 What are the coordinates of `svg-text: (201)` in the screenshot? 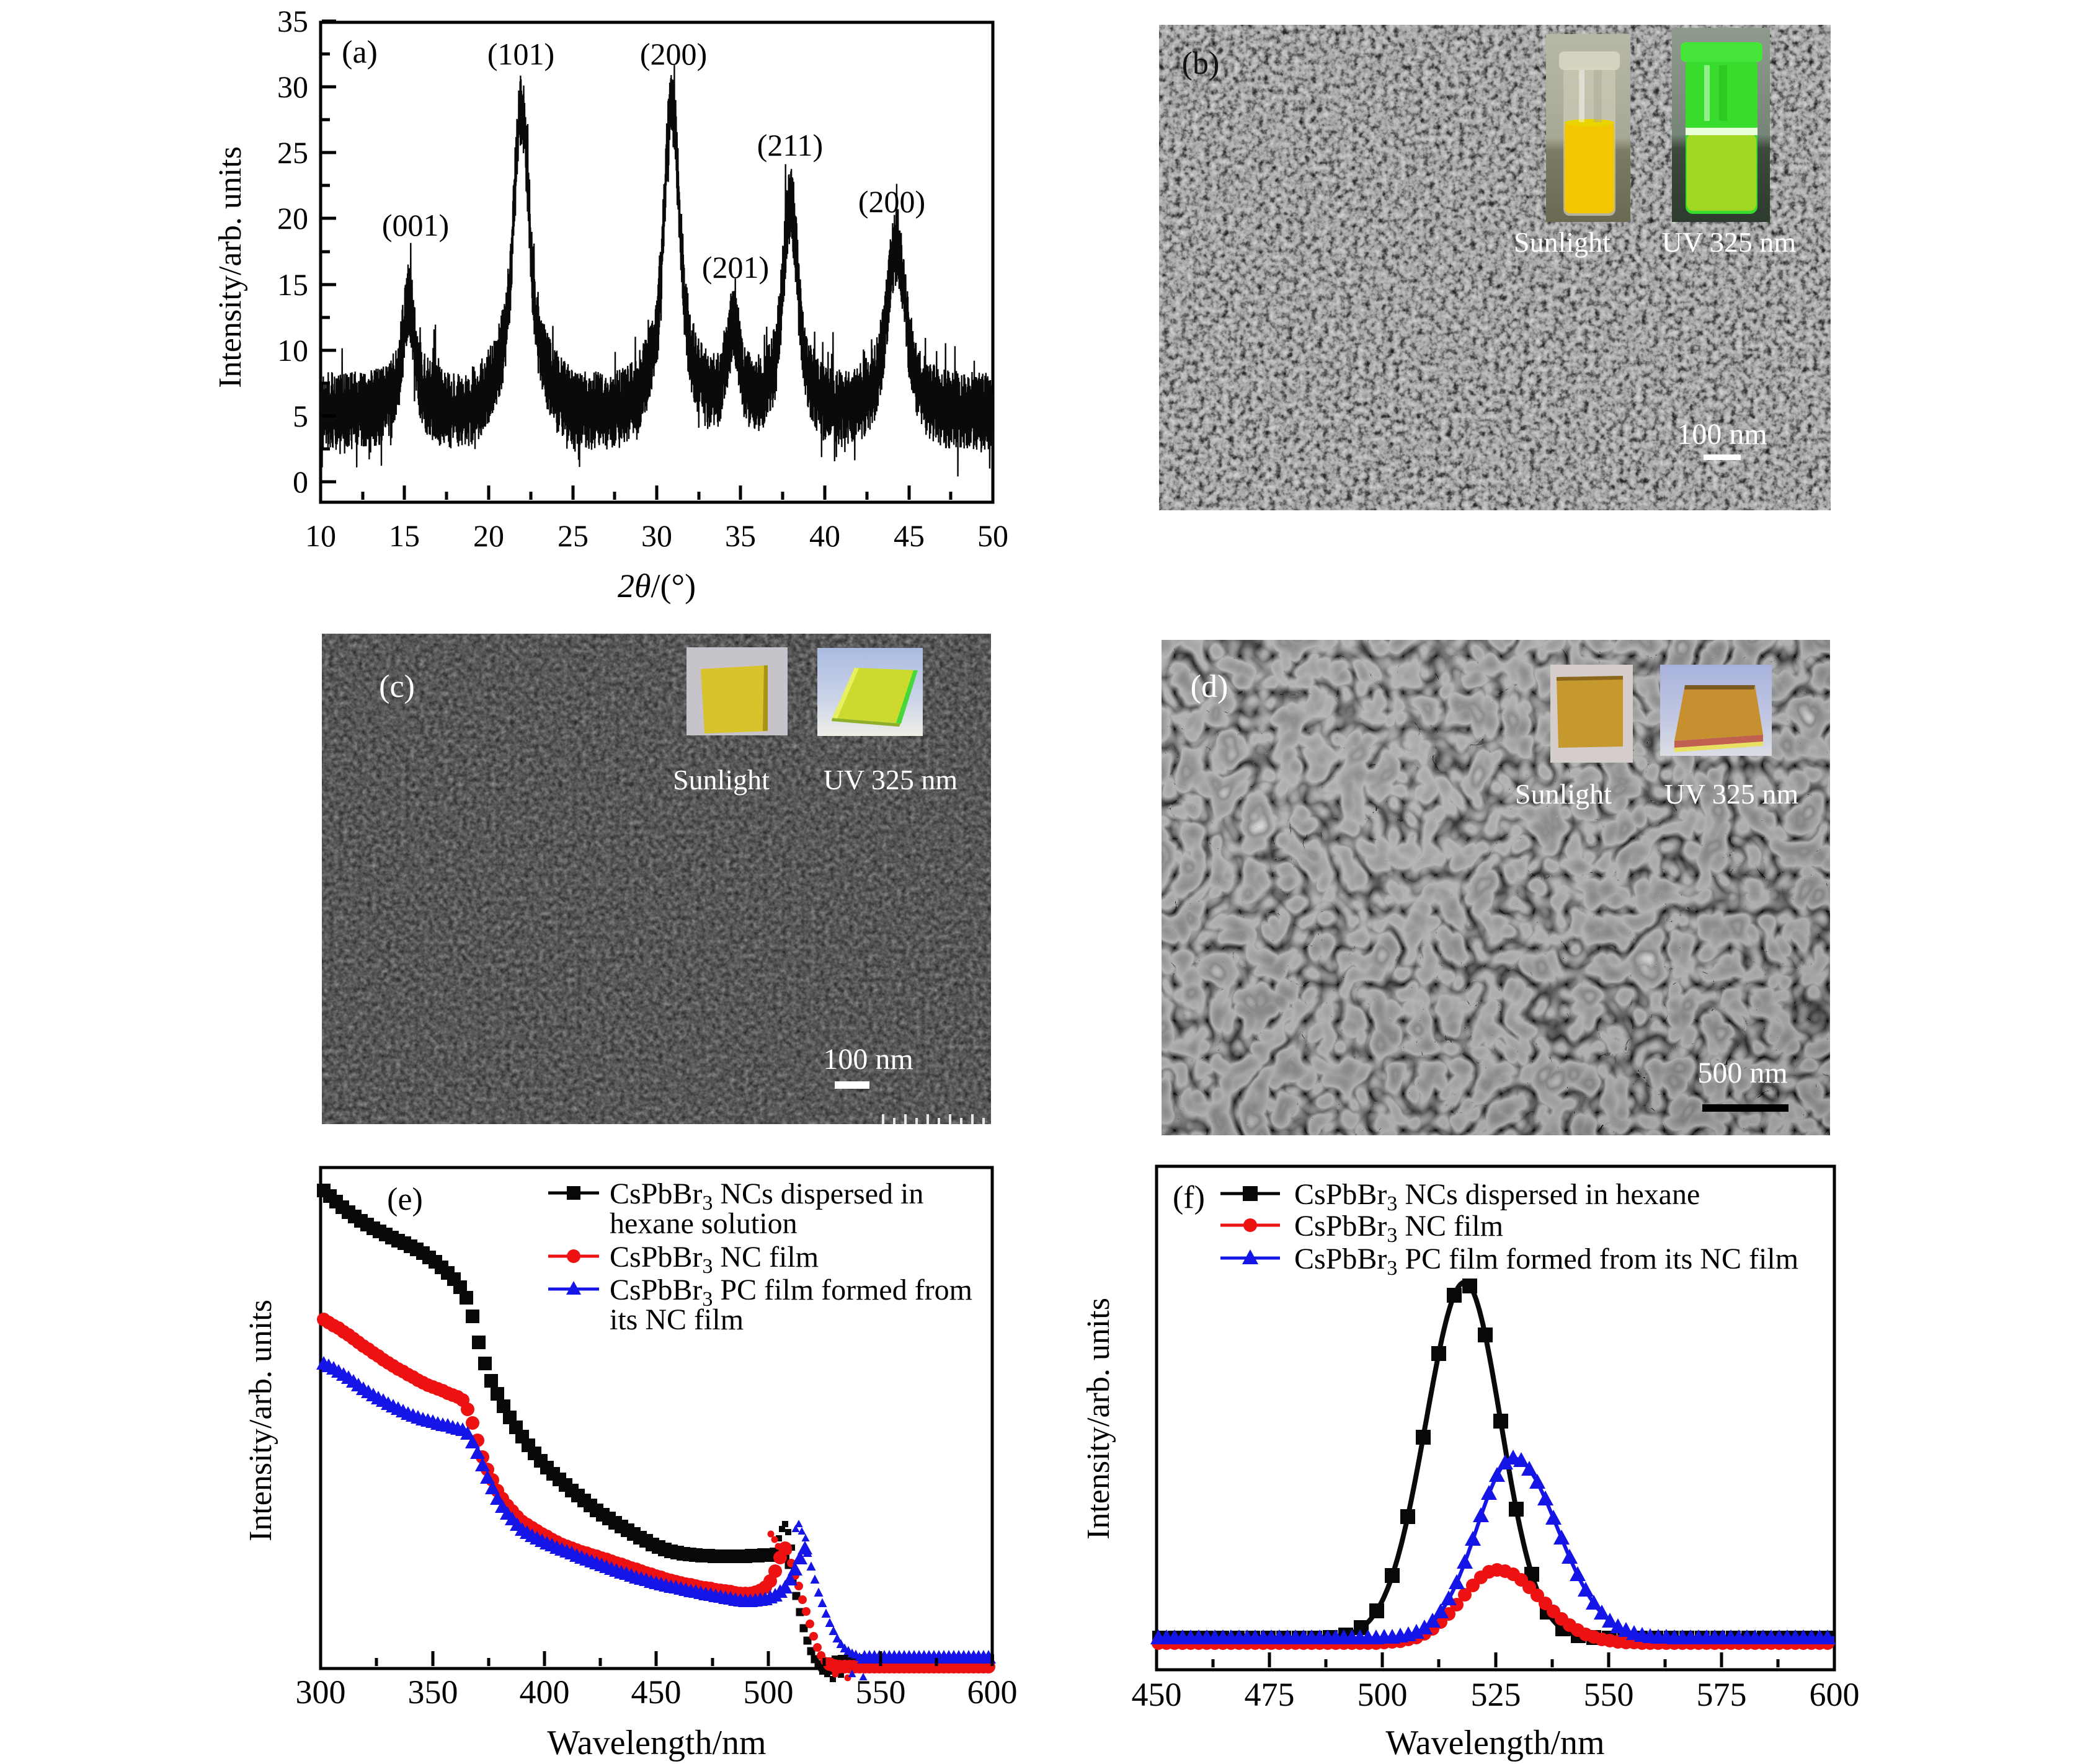 It's located at (735, 268).